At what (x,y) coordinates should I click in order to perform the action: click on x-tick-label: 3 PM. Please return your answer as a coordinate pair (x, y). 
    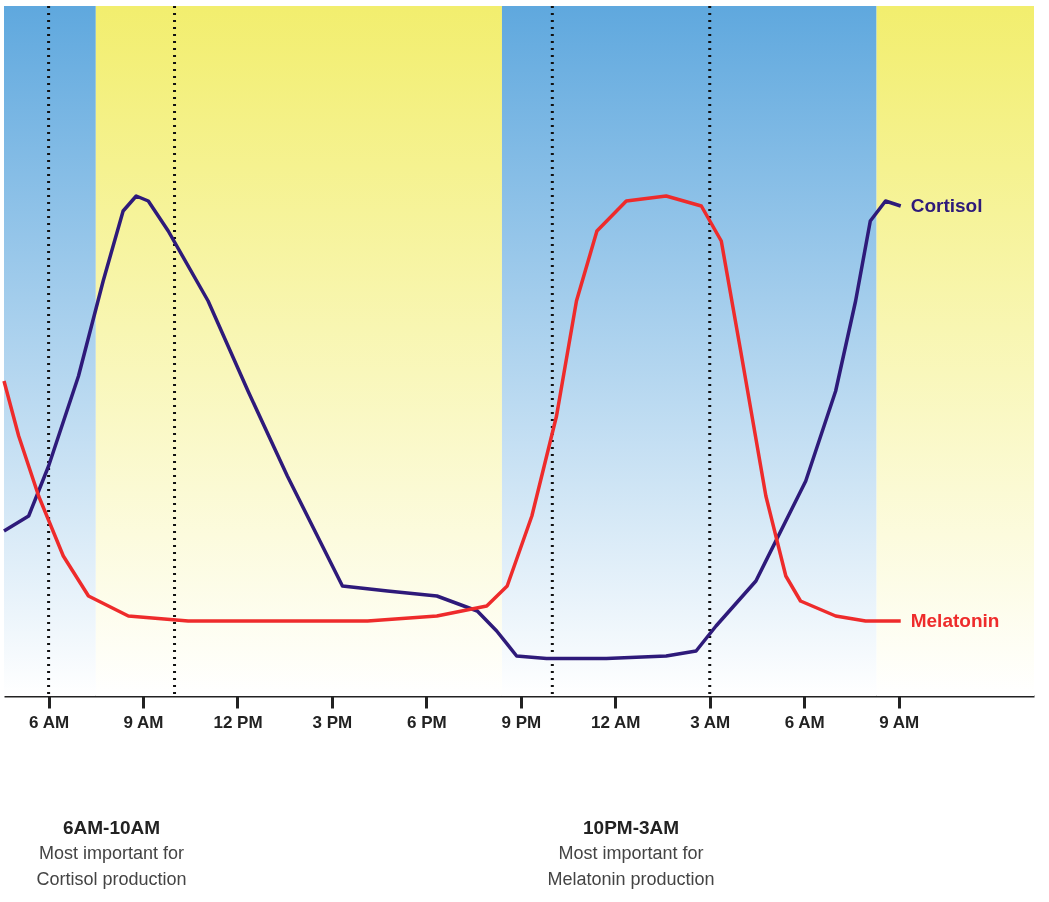
    Looking at the image, I should click on (332, 722).